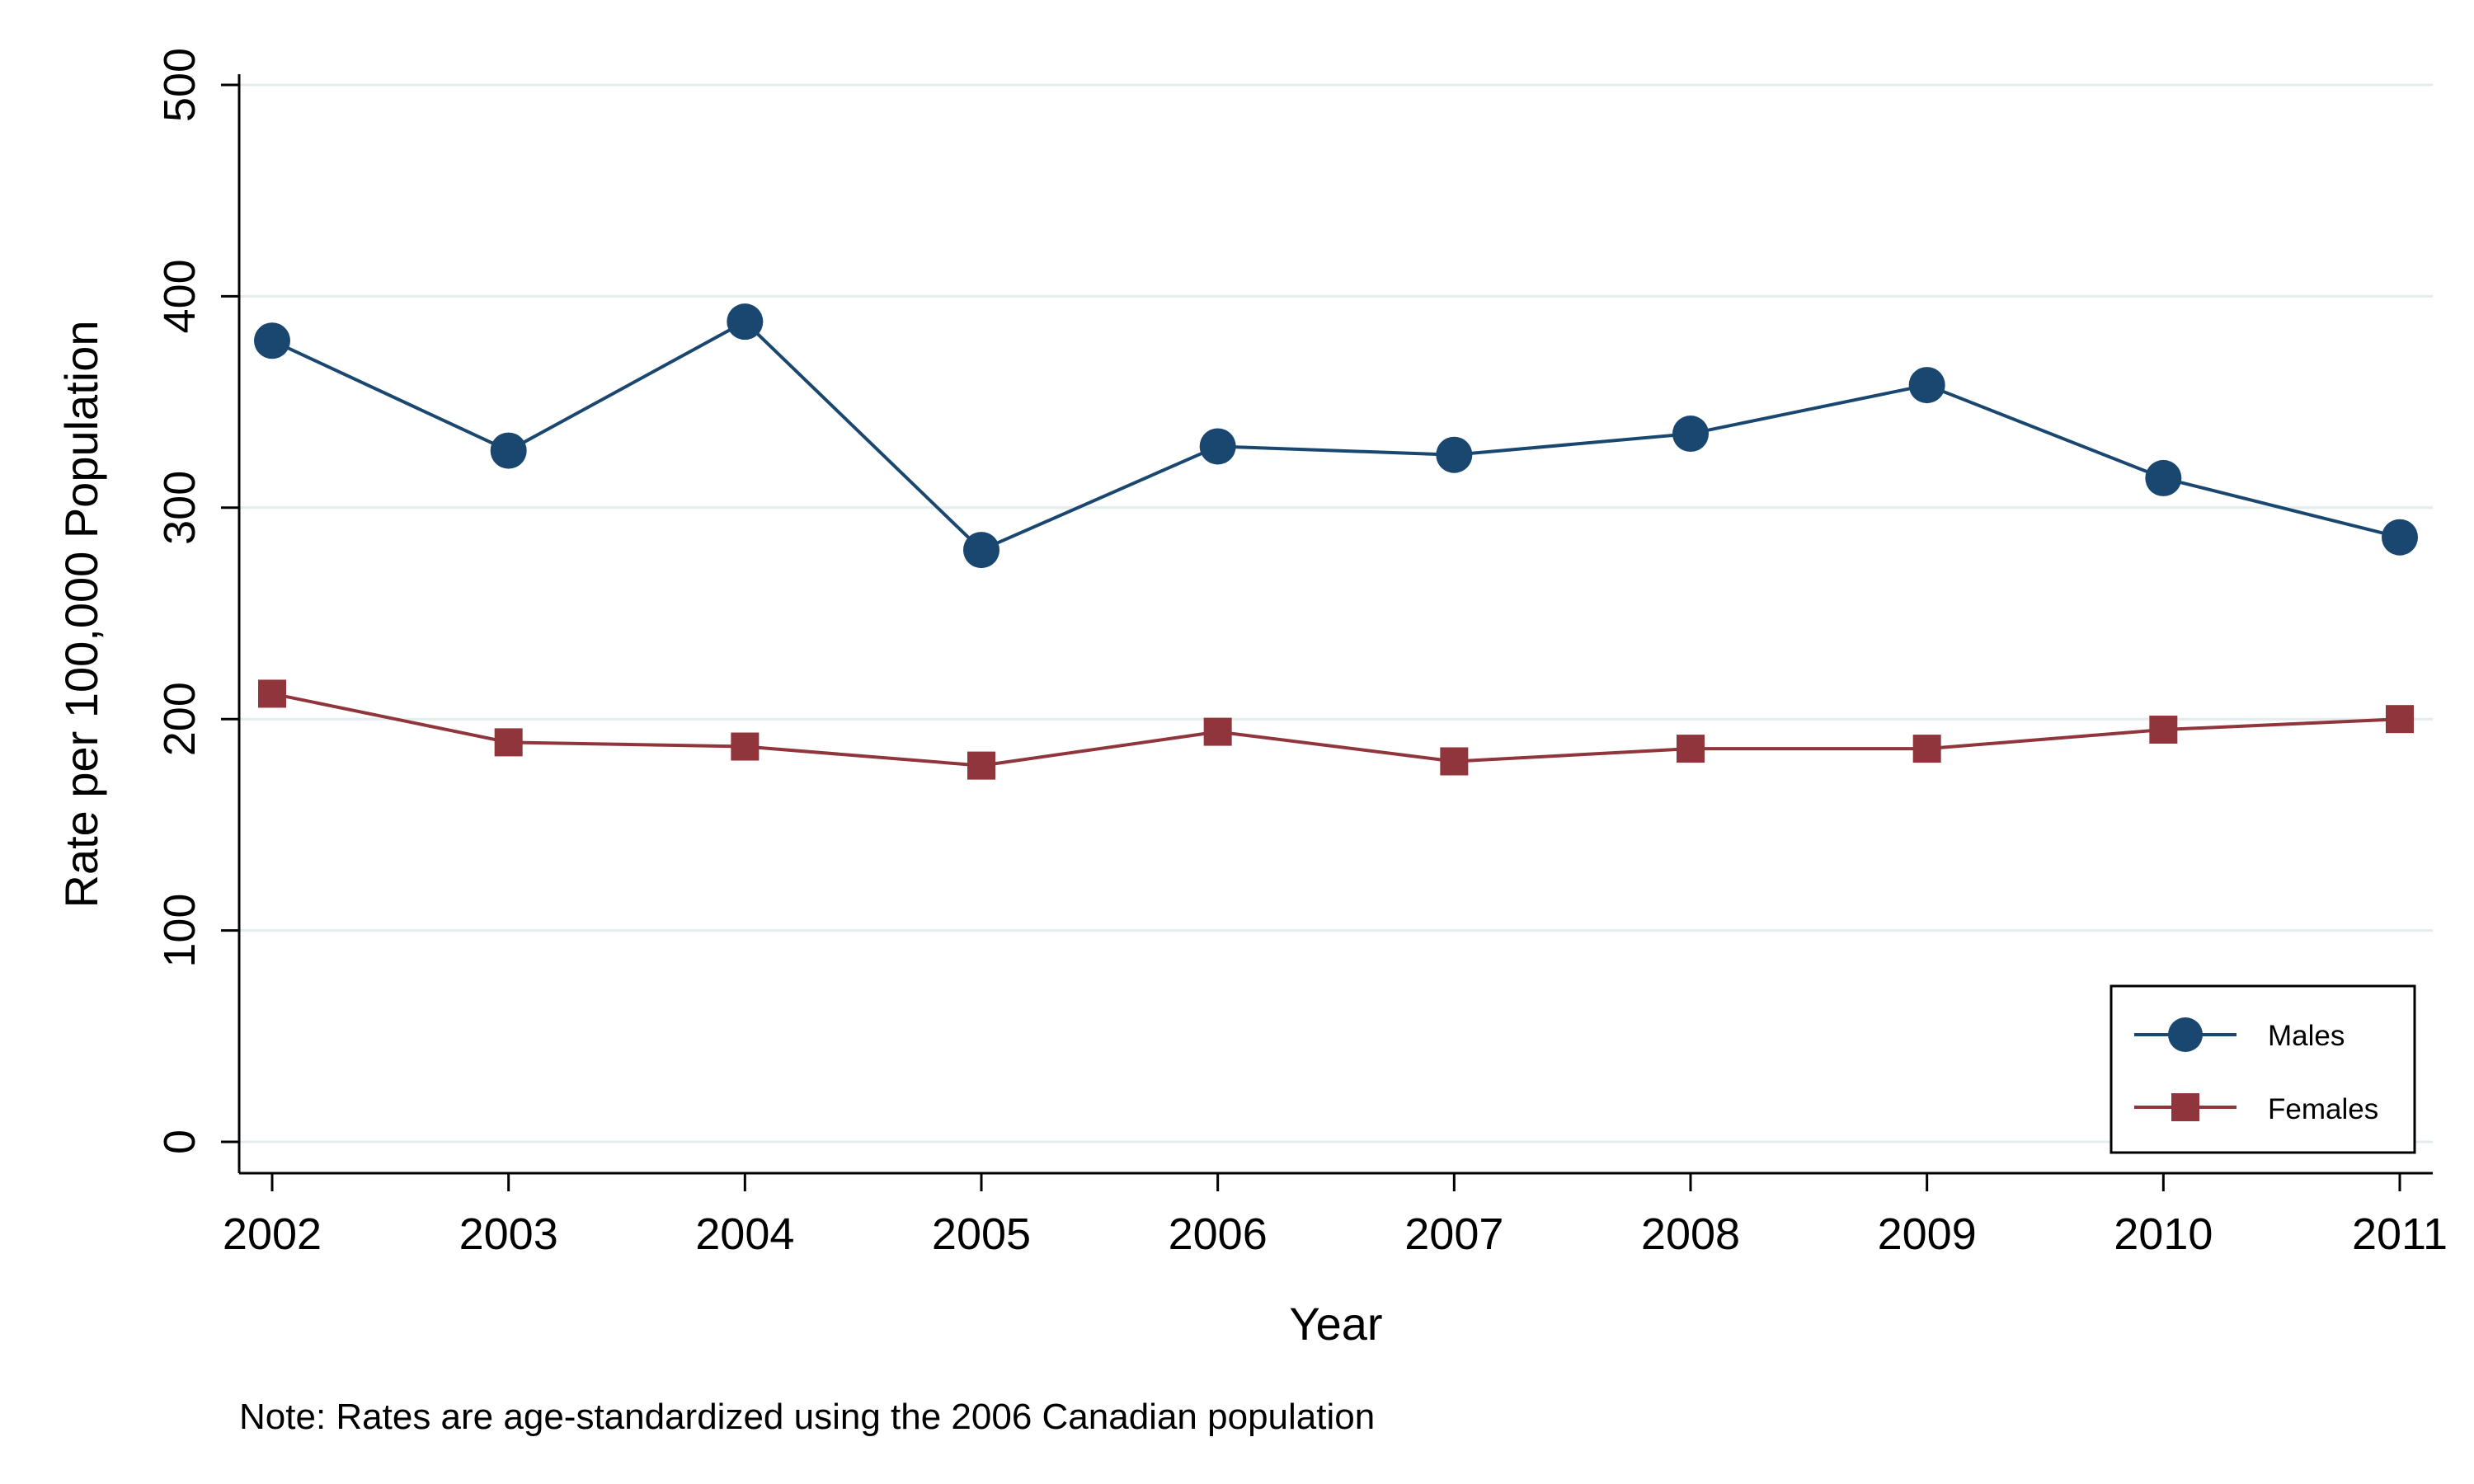  I want to click on y-tick-label-0: 0, so click(180, 1141).